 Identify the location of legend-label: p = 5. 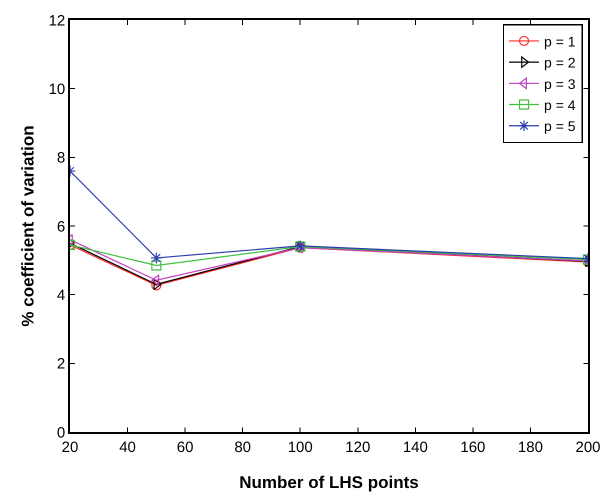
(560, 126).